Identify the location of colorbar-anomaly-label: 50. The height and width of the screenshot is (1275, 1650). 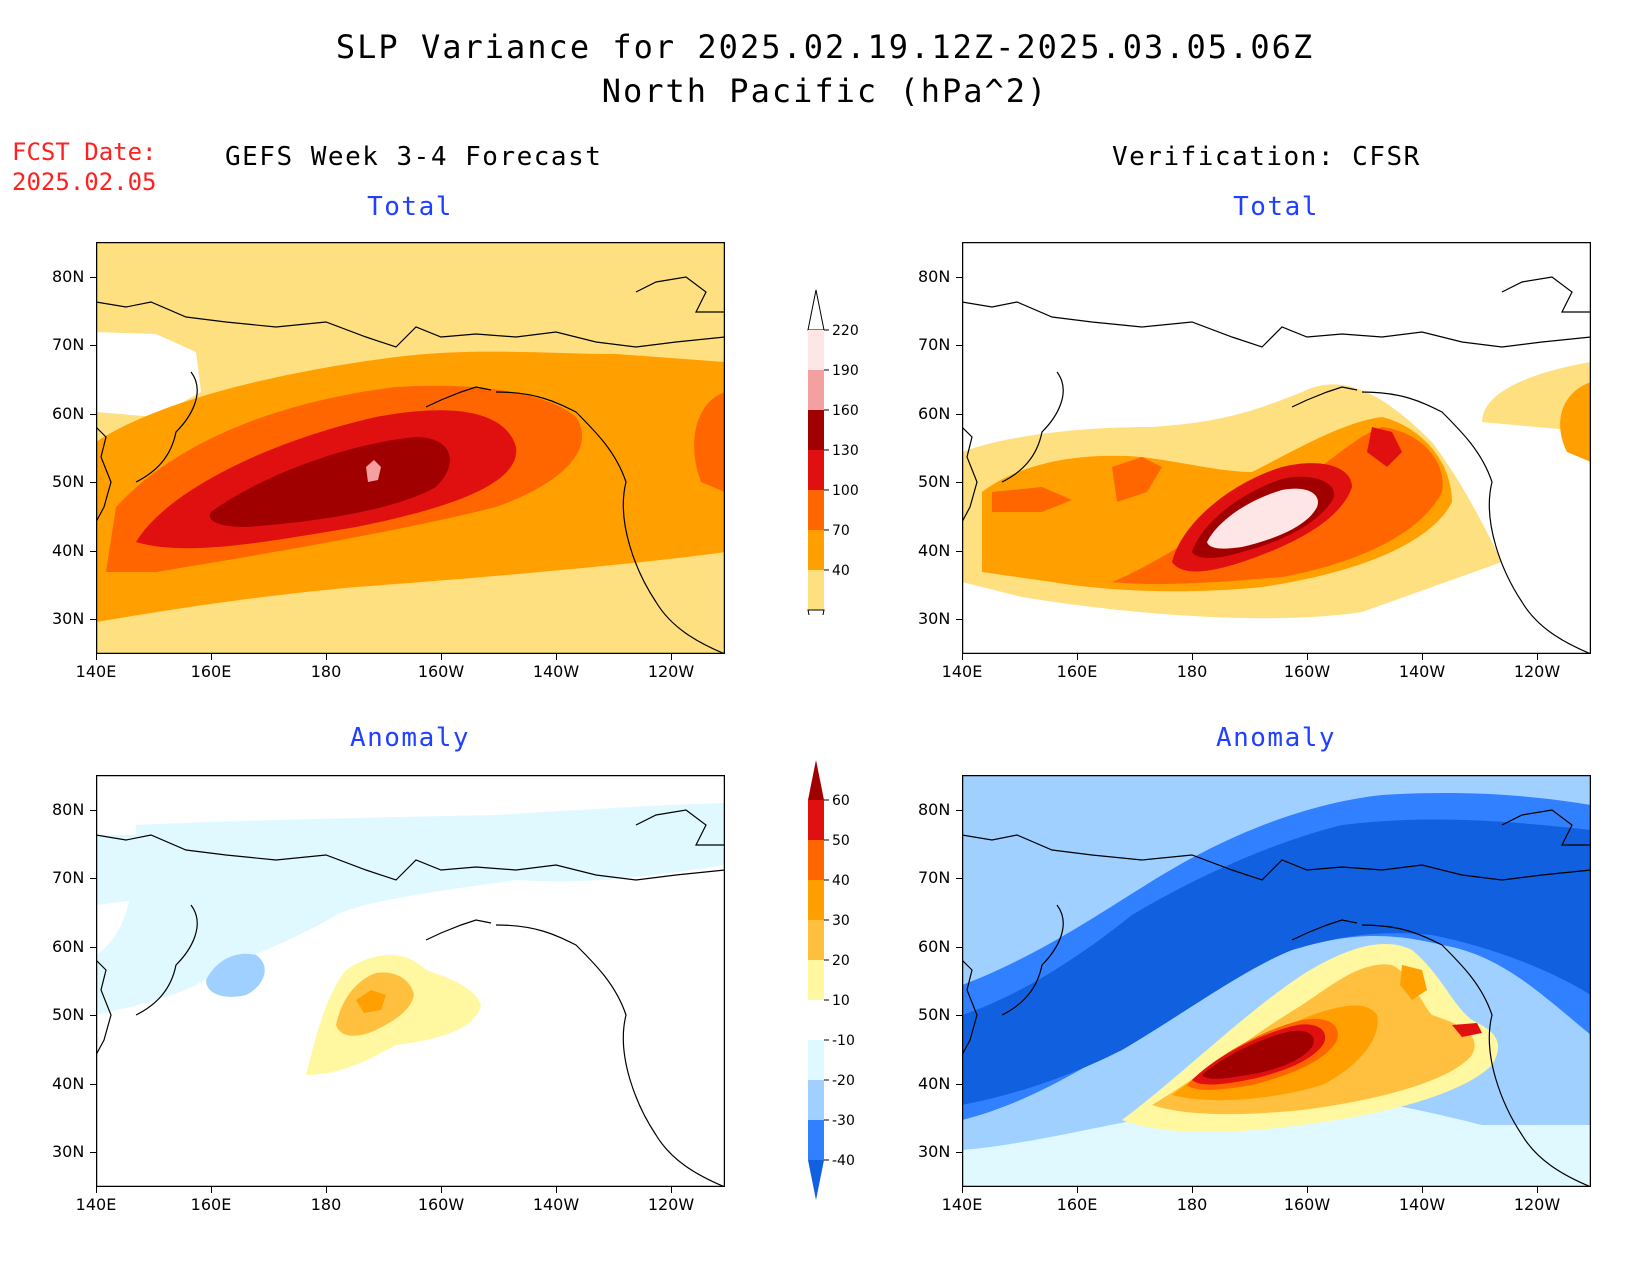
(841, 841).